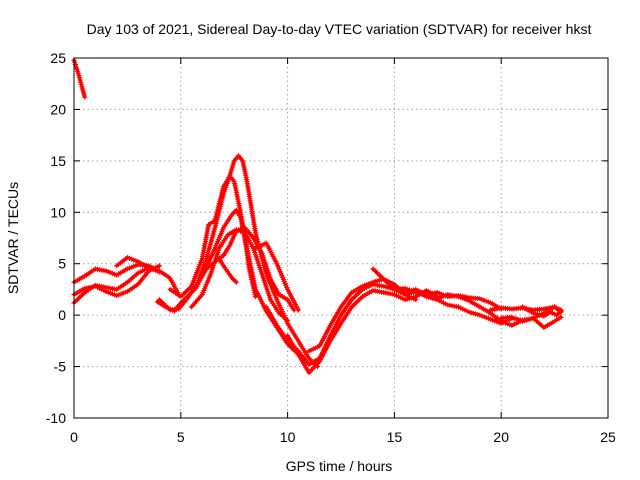 Image resolution: width=640 pixels, height=480 pixels. Describe the element at coordinates (608, 437) in the screenshot. I see `x-tick-label: 25` at that location.